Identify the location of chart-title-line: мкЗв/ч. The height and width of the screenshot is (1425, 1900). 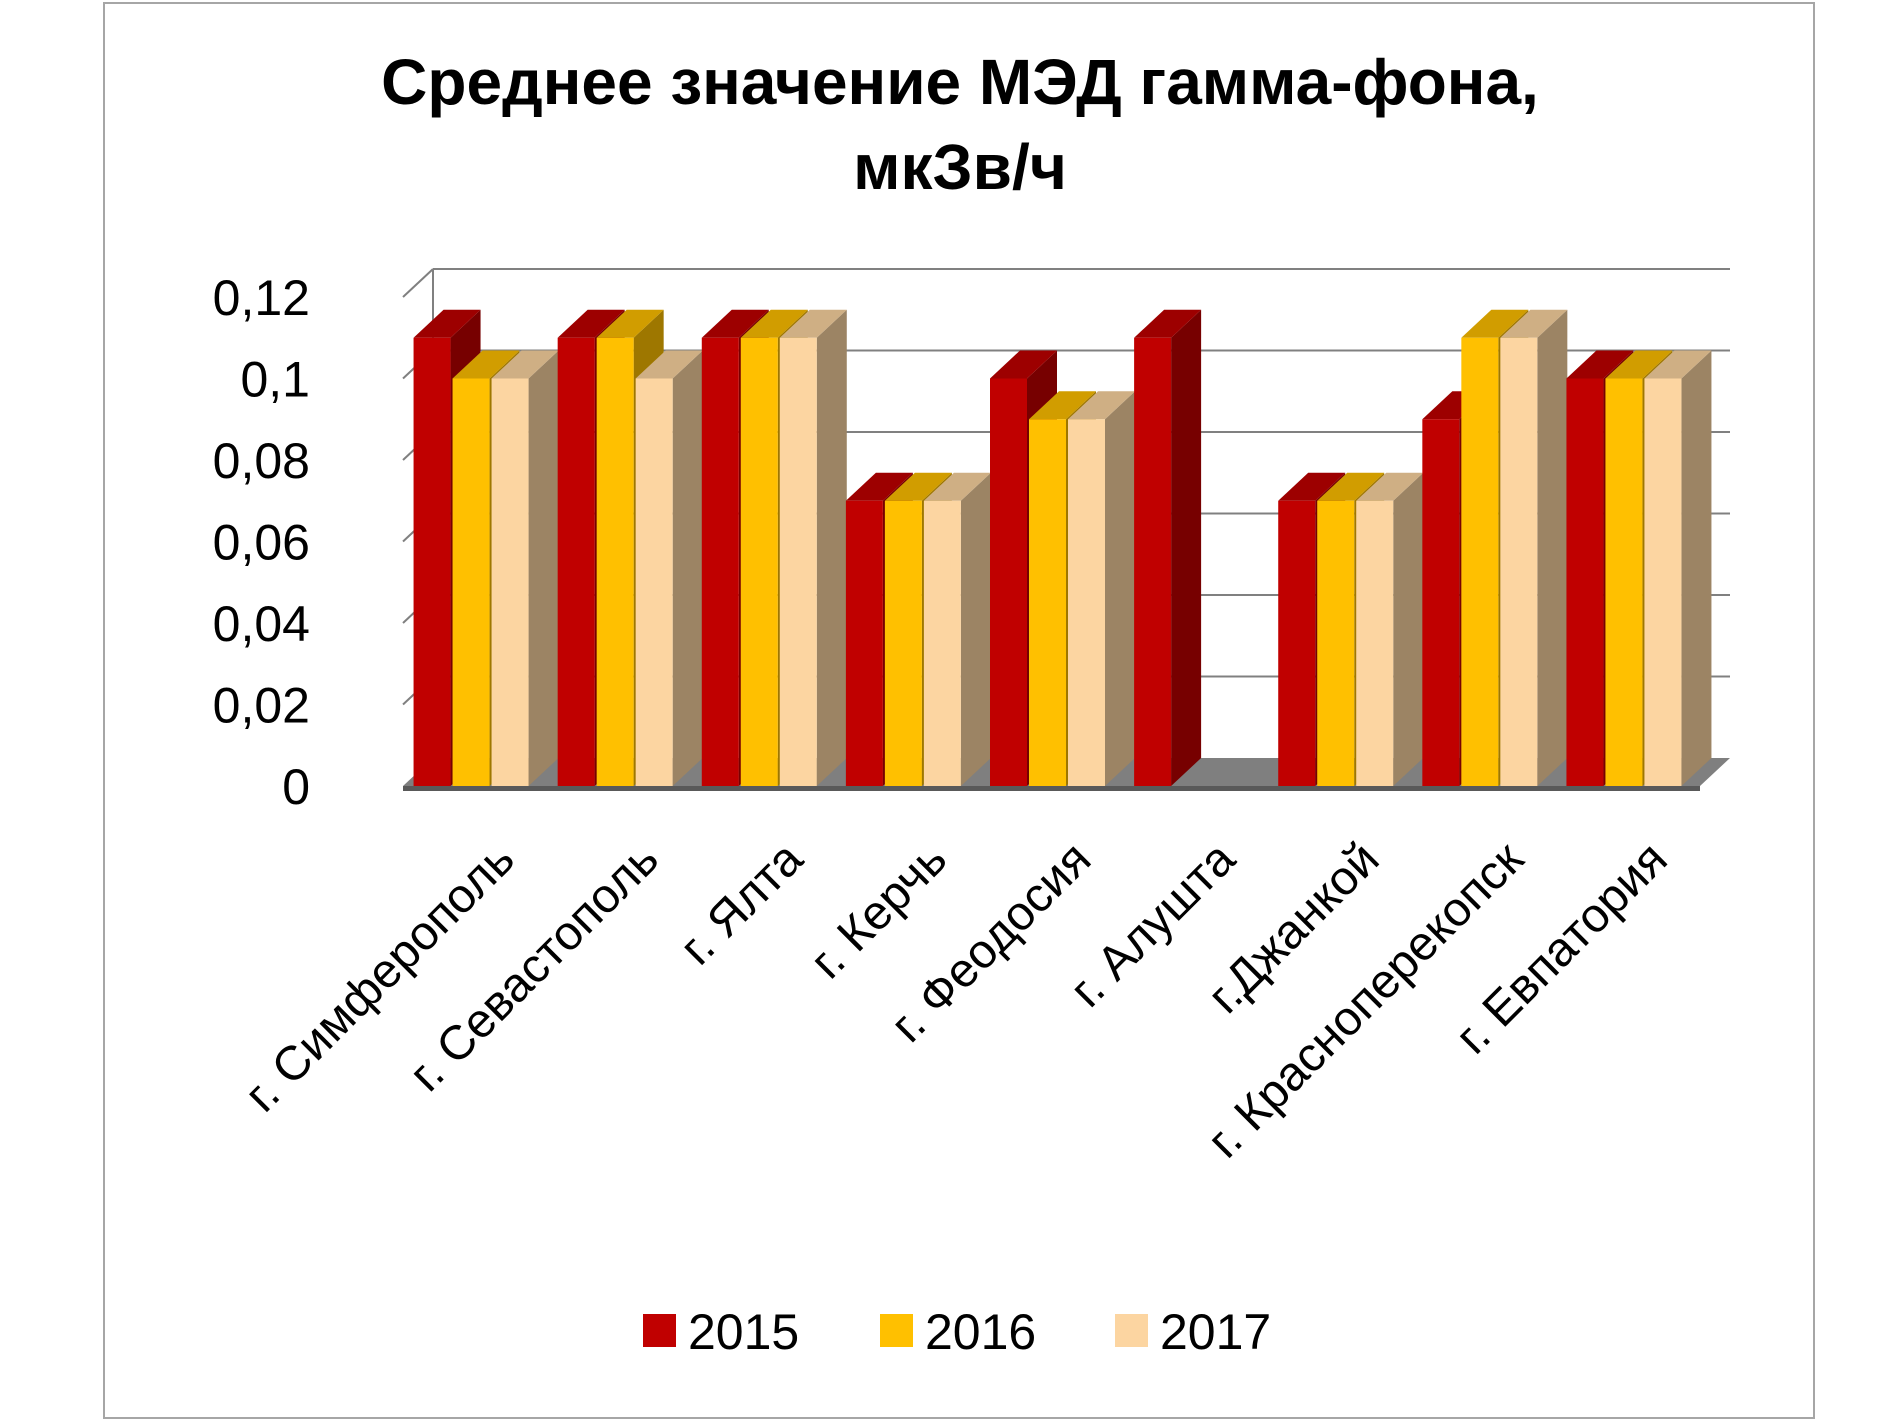
(960, 167).